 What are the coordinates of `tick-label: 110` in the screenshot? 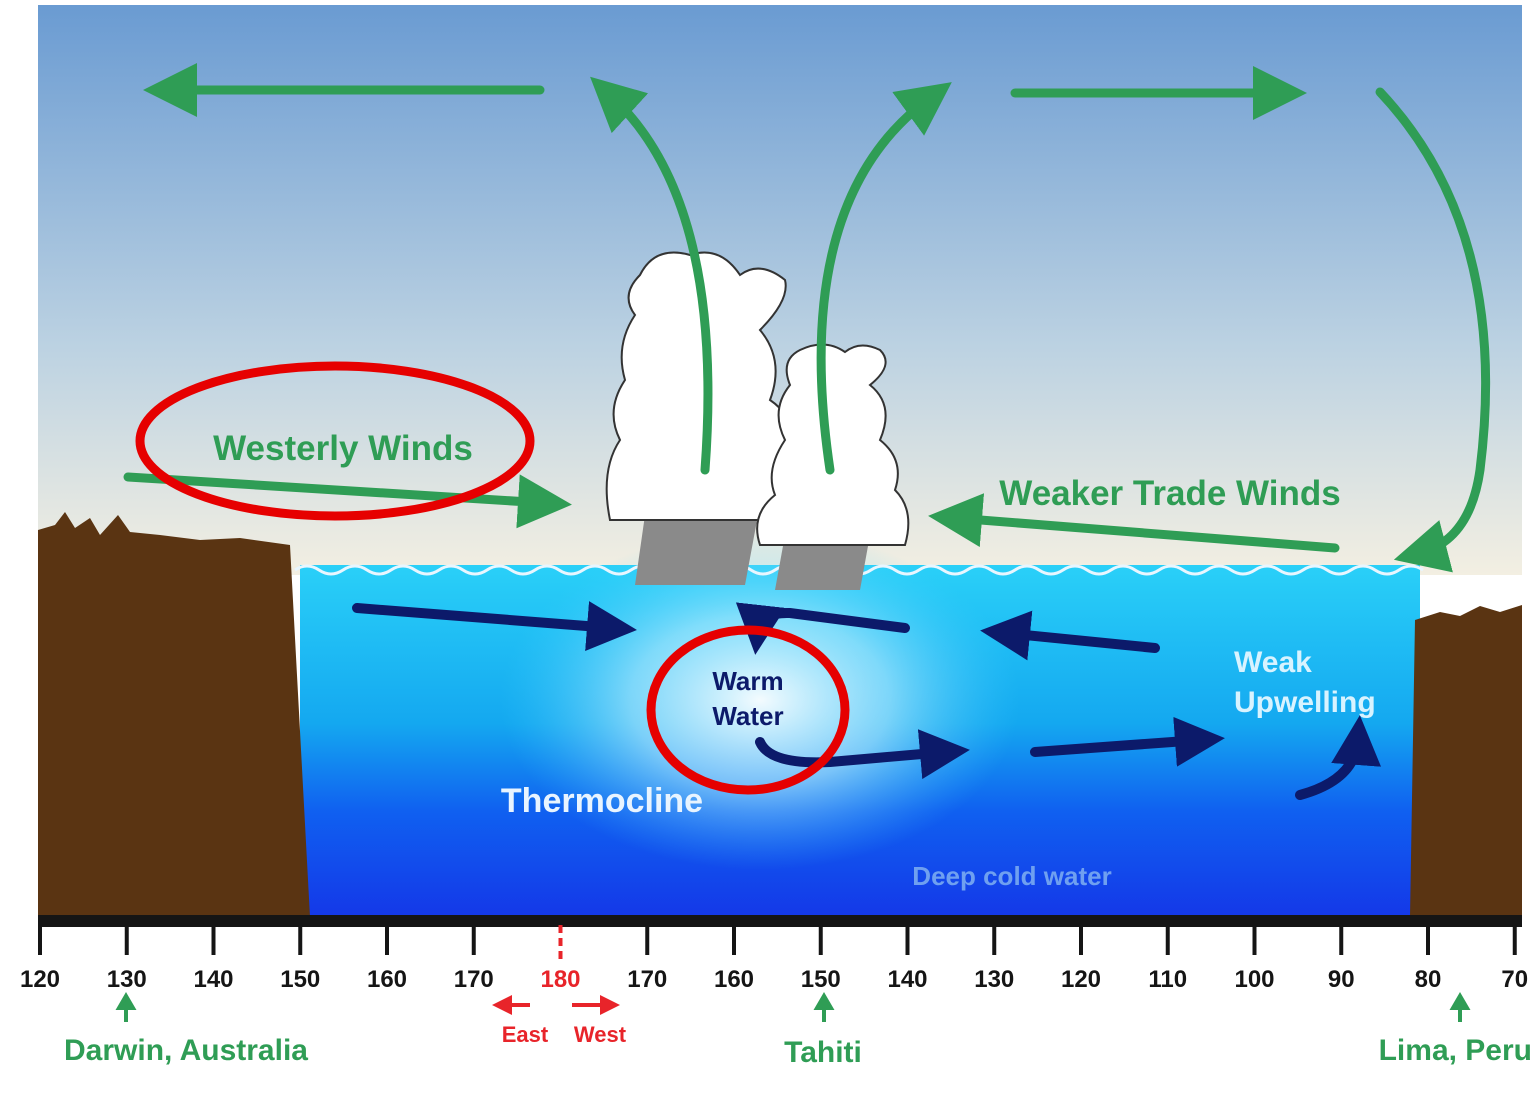 It's located at (1167, 979).